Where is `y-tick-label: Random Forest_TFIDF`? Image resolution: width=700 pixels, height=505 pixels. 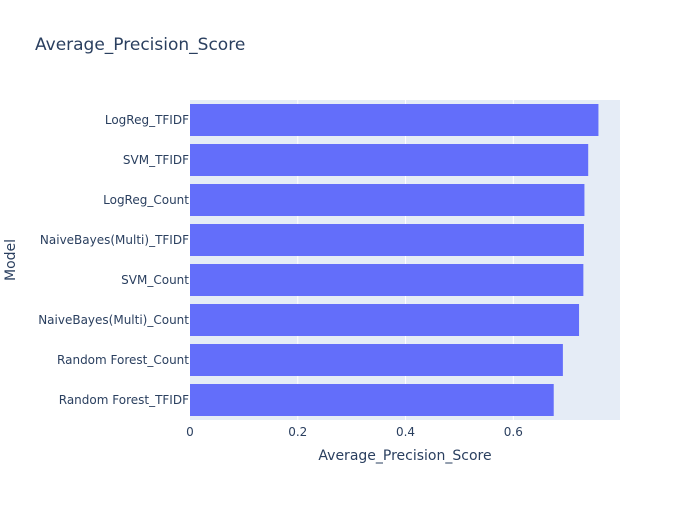 y-tick-label: Random Forest_TFIDF is located at coordinates (124, 400).